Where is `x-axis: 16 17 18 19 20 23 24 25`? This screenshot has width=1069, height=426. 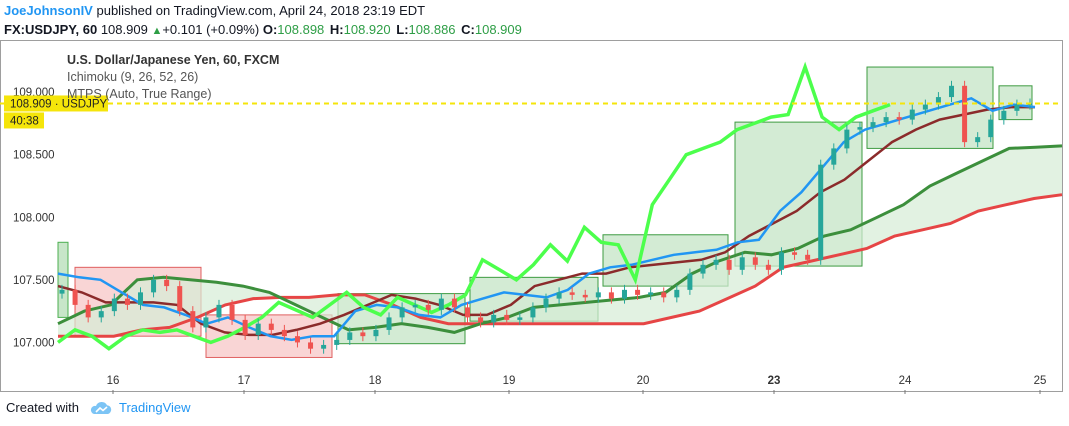 x-axis: 16 17 18 19 20 23 24 25 is located at coordinates (577, 384).